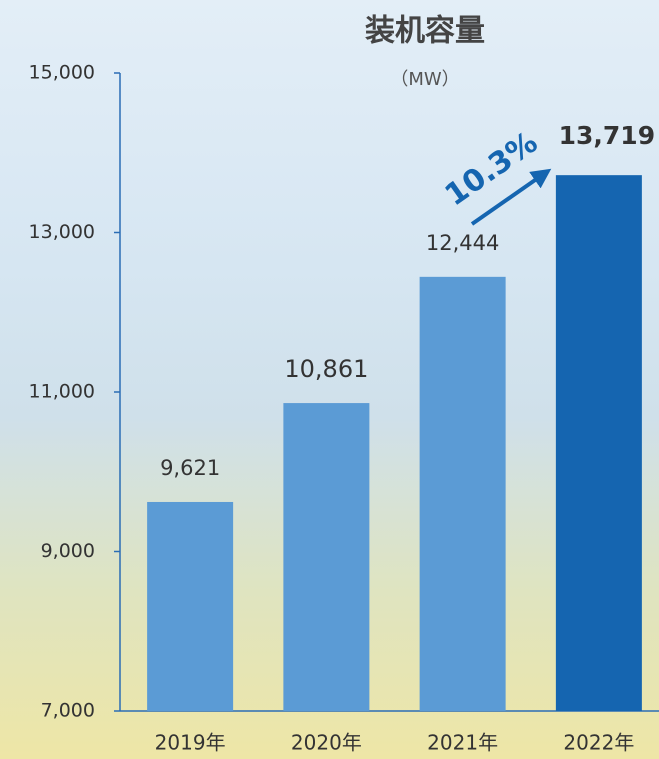  I want to click on y-tick-label: 9,000, so click(68, 551).